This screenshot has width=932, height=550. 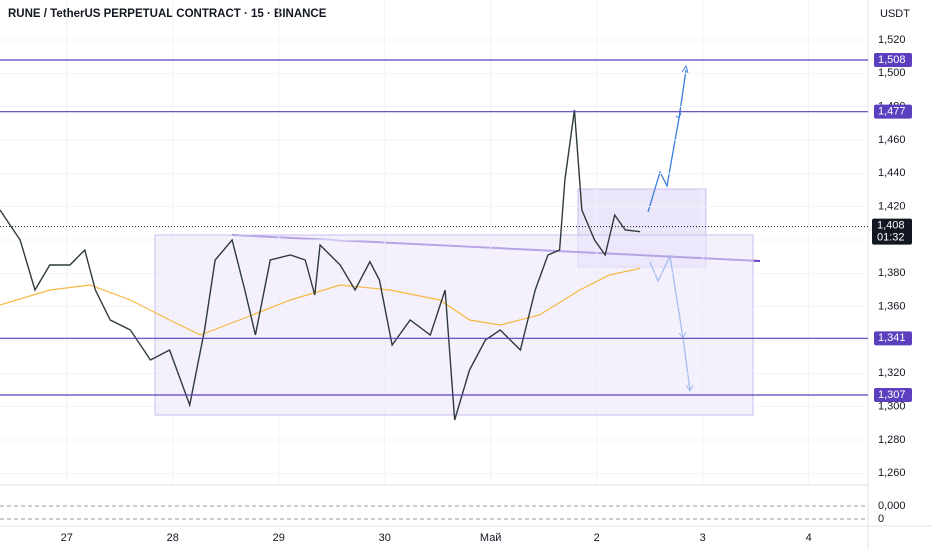 What do you see at coordinates (881, 519) in the screenshot?
I see `indicator-label: 0` at bounding box center [881, 519].